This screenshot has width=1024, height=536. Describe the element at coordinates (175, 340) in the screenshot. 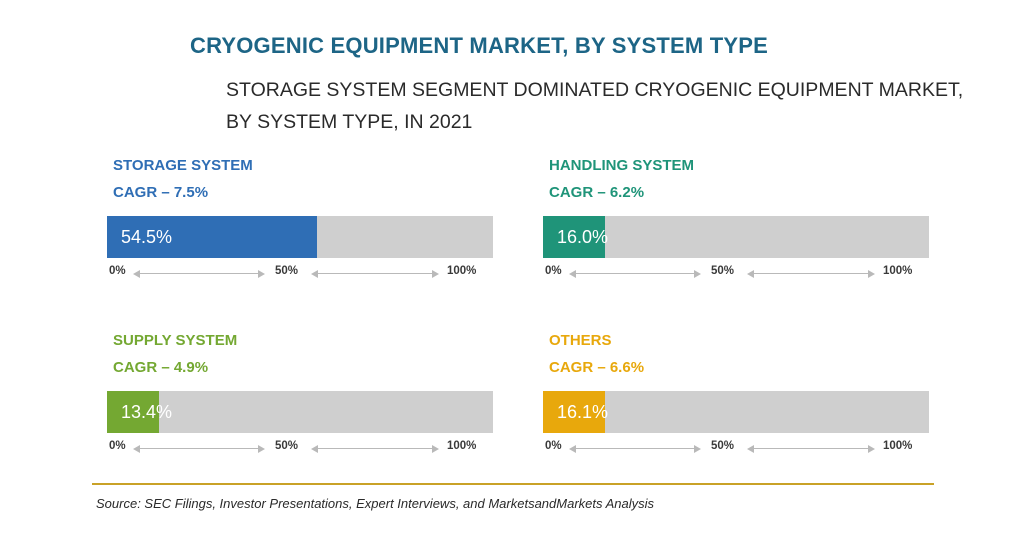

I see `segment-name: SUPPLY SYSTEM` at that location.